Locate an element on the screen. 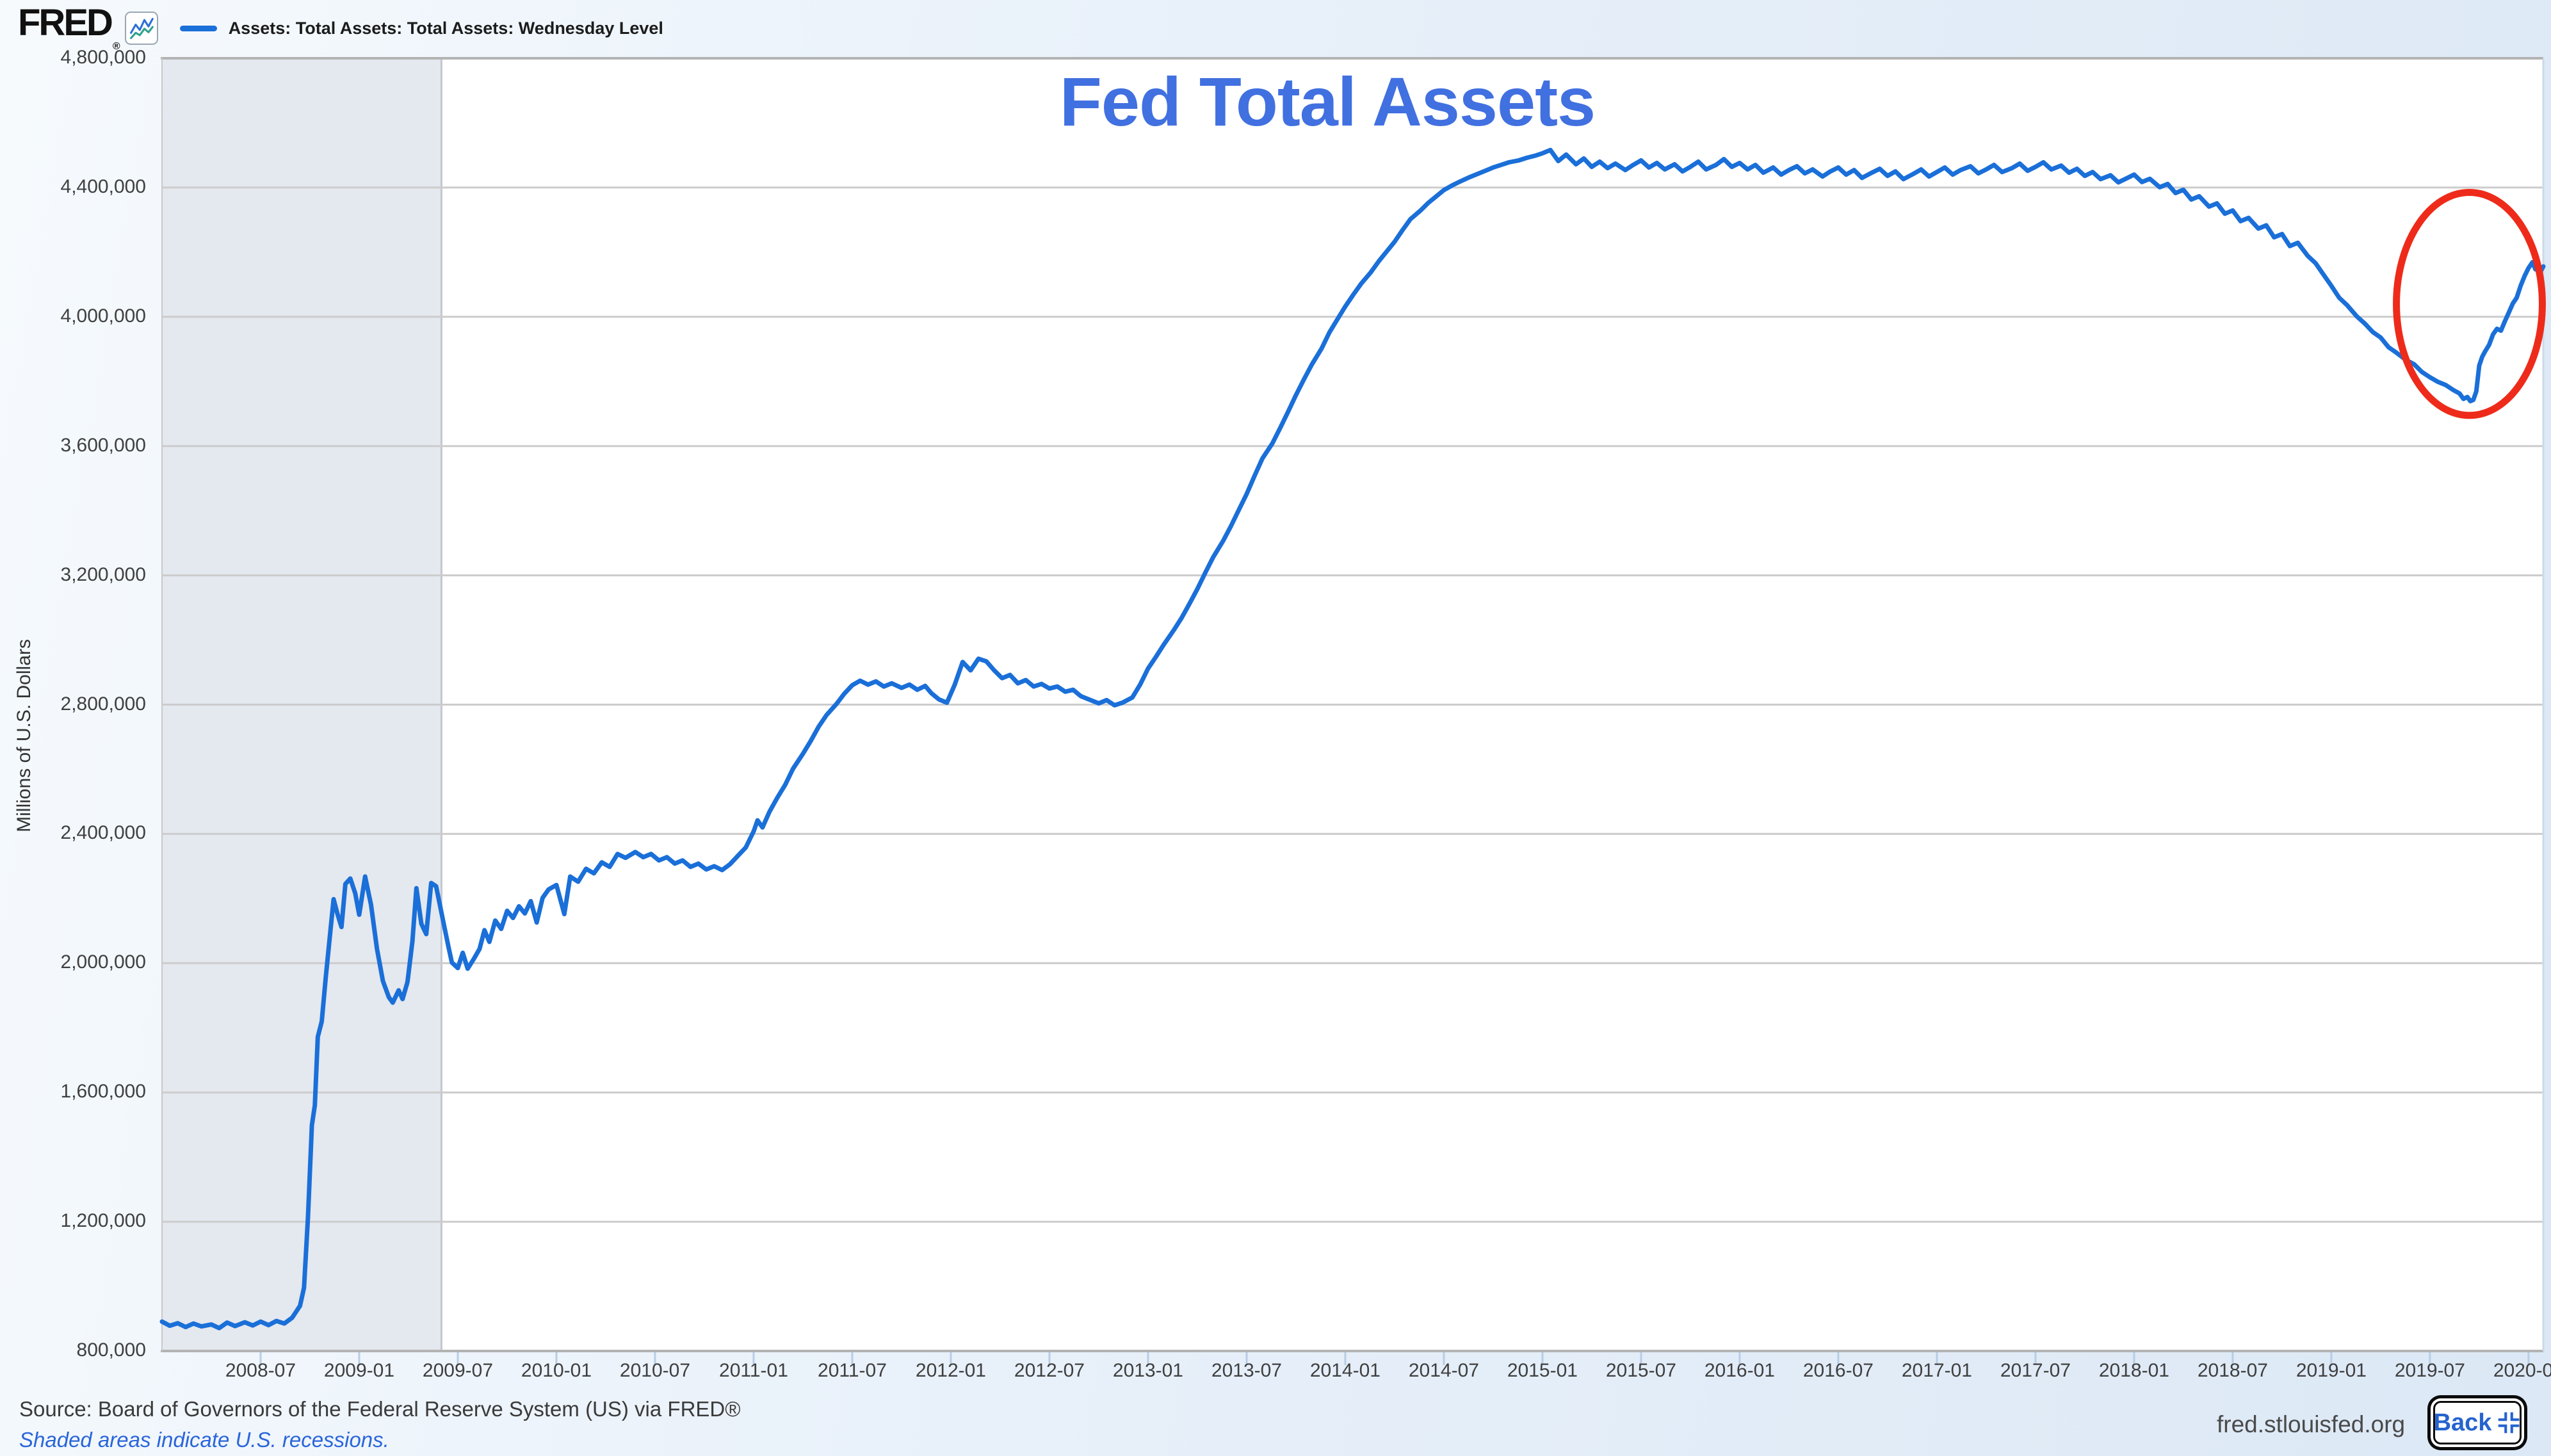 The image size is (2551, 1456). x-tick-label: 2016-07 is located at coordinates (1838, 1370).